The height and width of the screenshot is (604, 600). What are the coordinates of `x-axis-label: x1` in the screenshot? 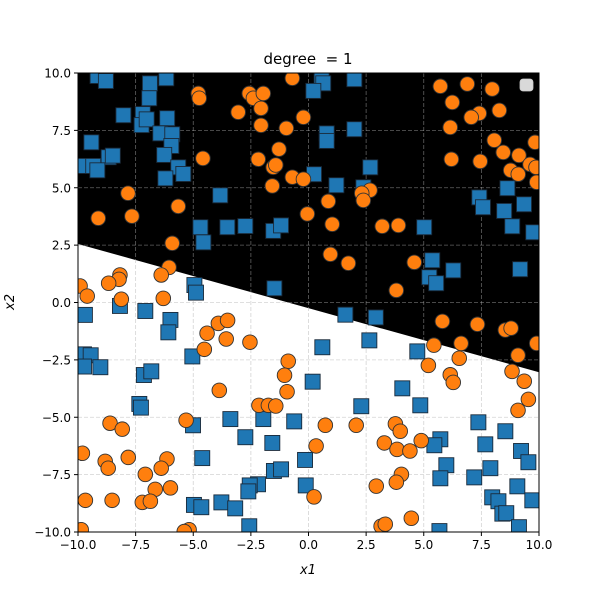 It's located at (307, 570).